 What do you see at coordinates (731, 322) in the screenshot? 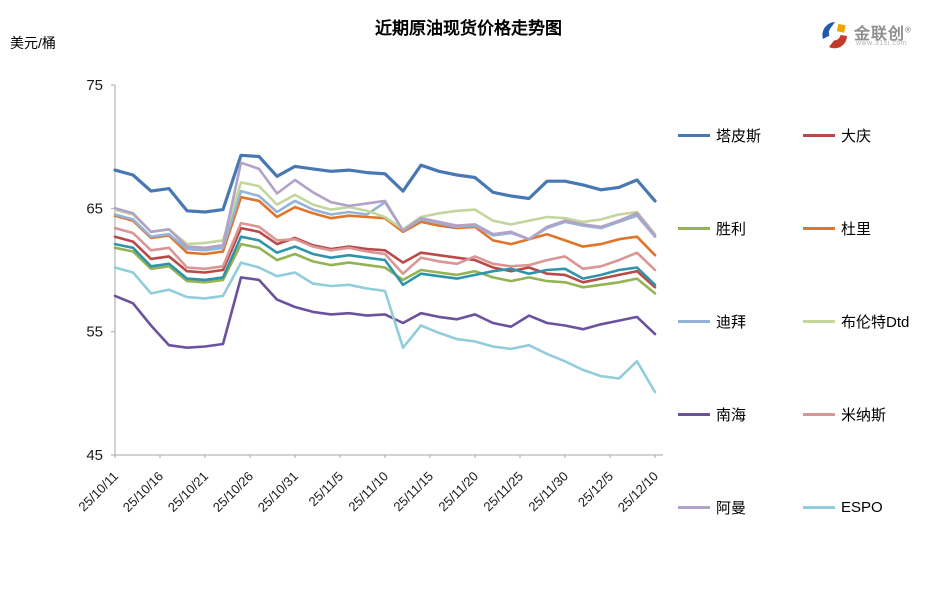
I see `legend-label: 迪拜` at bounding box center [731, 322].